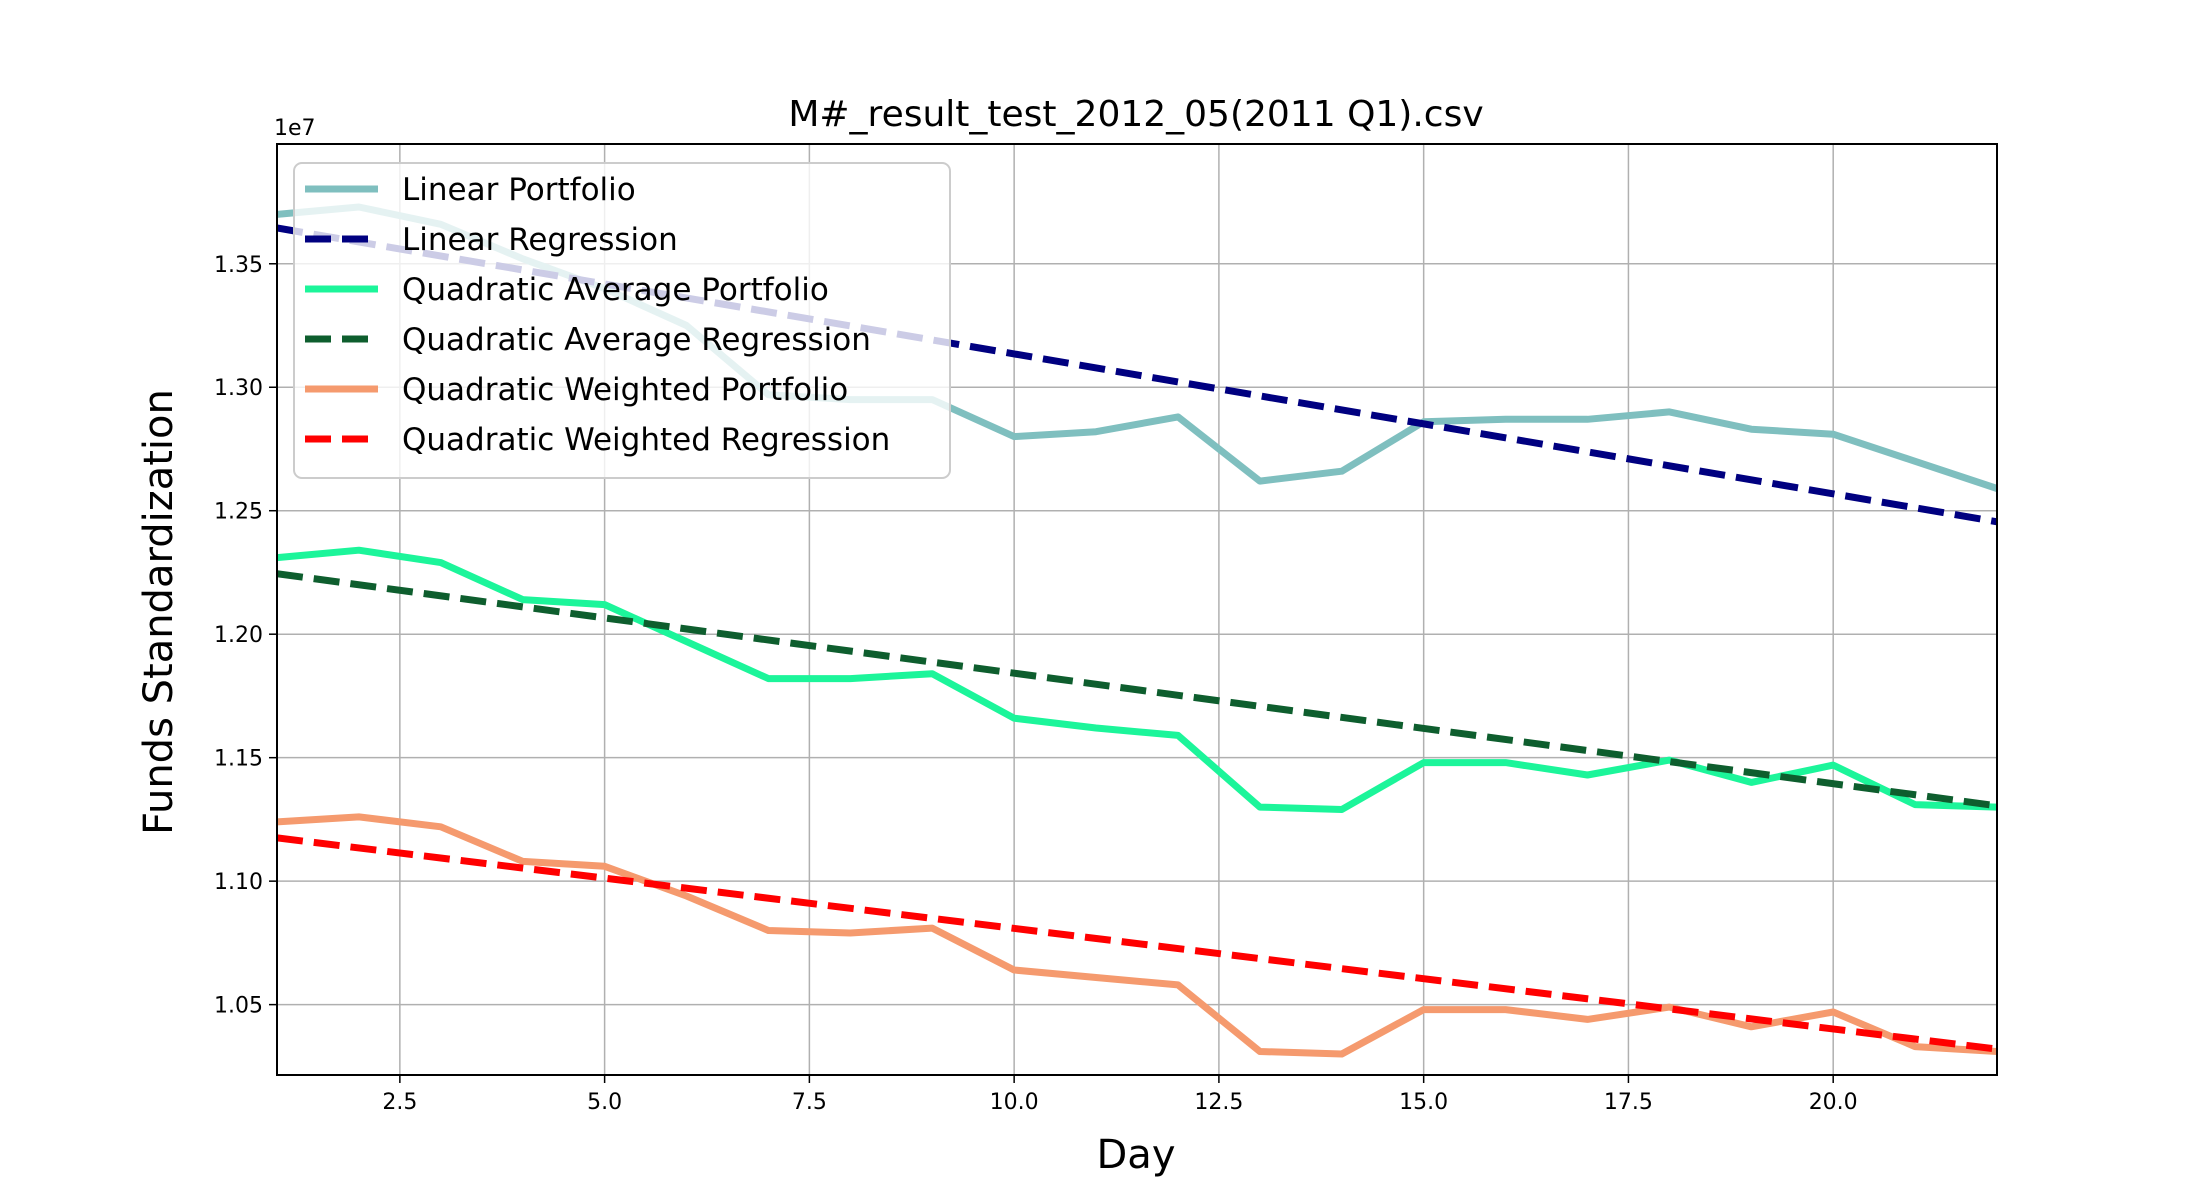  What do you see at coordinates (238, 882) in the screenshot?
I see `y-tick-label: 1.10` at bounding box center [238, 882].